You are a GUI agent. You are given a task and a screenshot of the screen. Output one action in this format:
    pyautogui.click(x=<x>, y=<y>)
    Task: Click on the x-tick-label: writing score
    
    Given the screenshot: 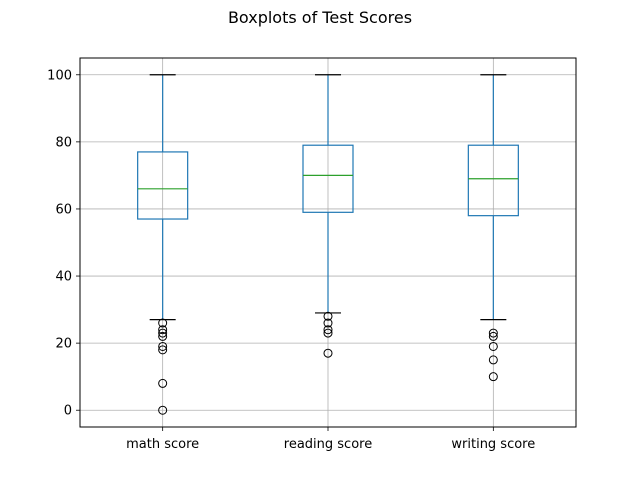 What is the action you would take?
    pyautogui.click(x=493, y=444)
    